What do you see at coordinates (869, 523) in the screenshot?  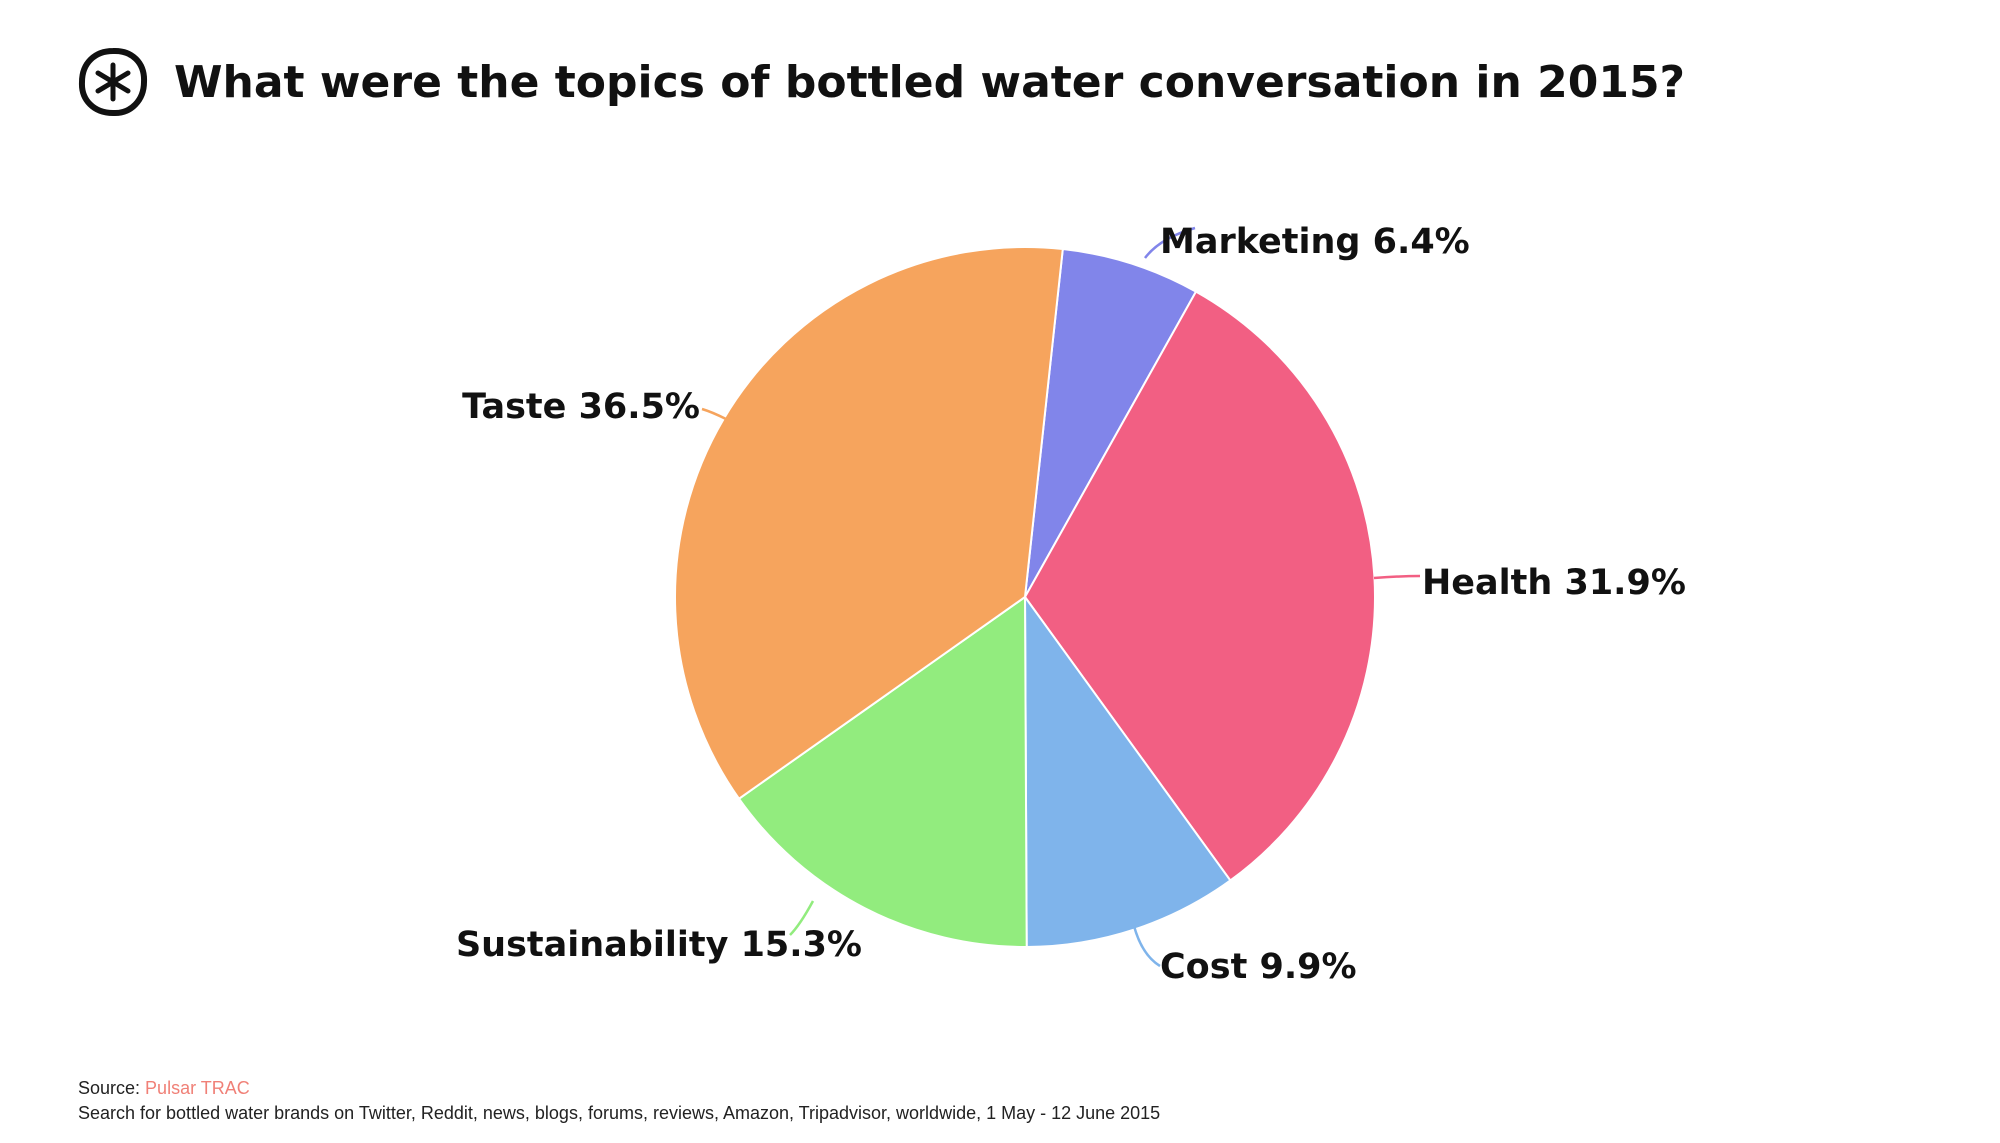 I see `pie-slice-taste` at bounding box center [869, 523].